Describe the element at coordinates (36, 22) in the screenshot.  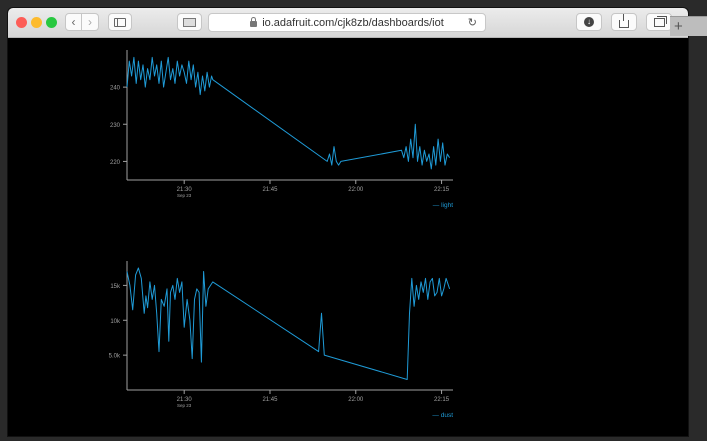
I see `minimize-window-button` at that location.